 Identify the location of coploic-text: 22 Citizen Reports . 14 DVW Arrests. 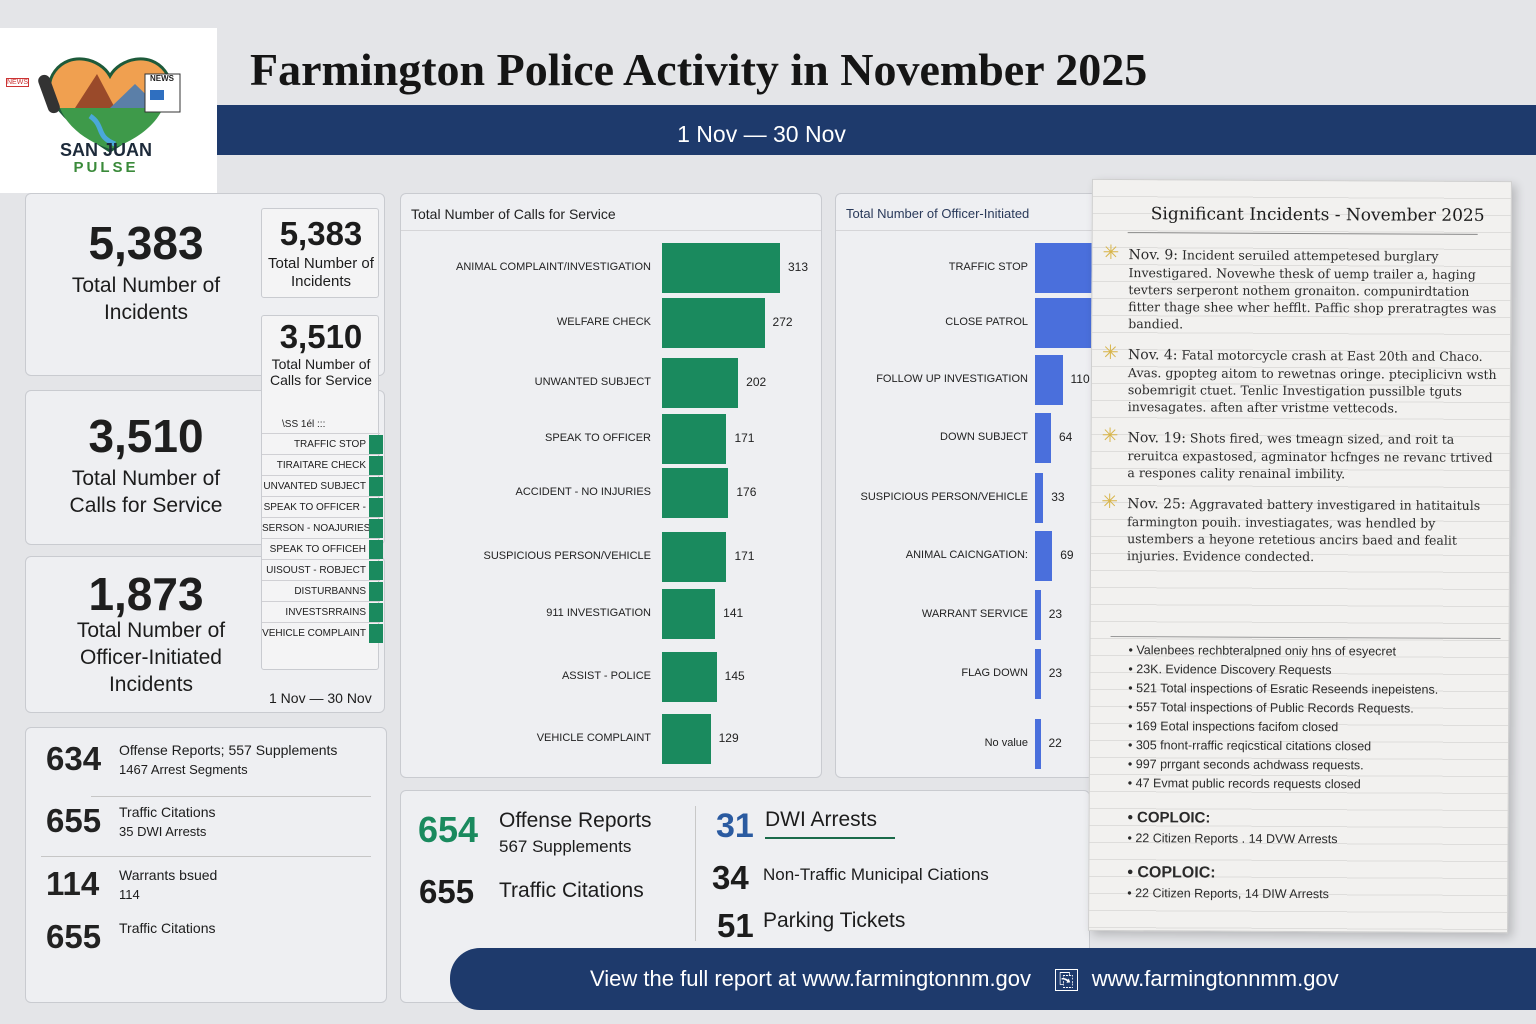
(1236, 839).